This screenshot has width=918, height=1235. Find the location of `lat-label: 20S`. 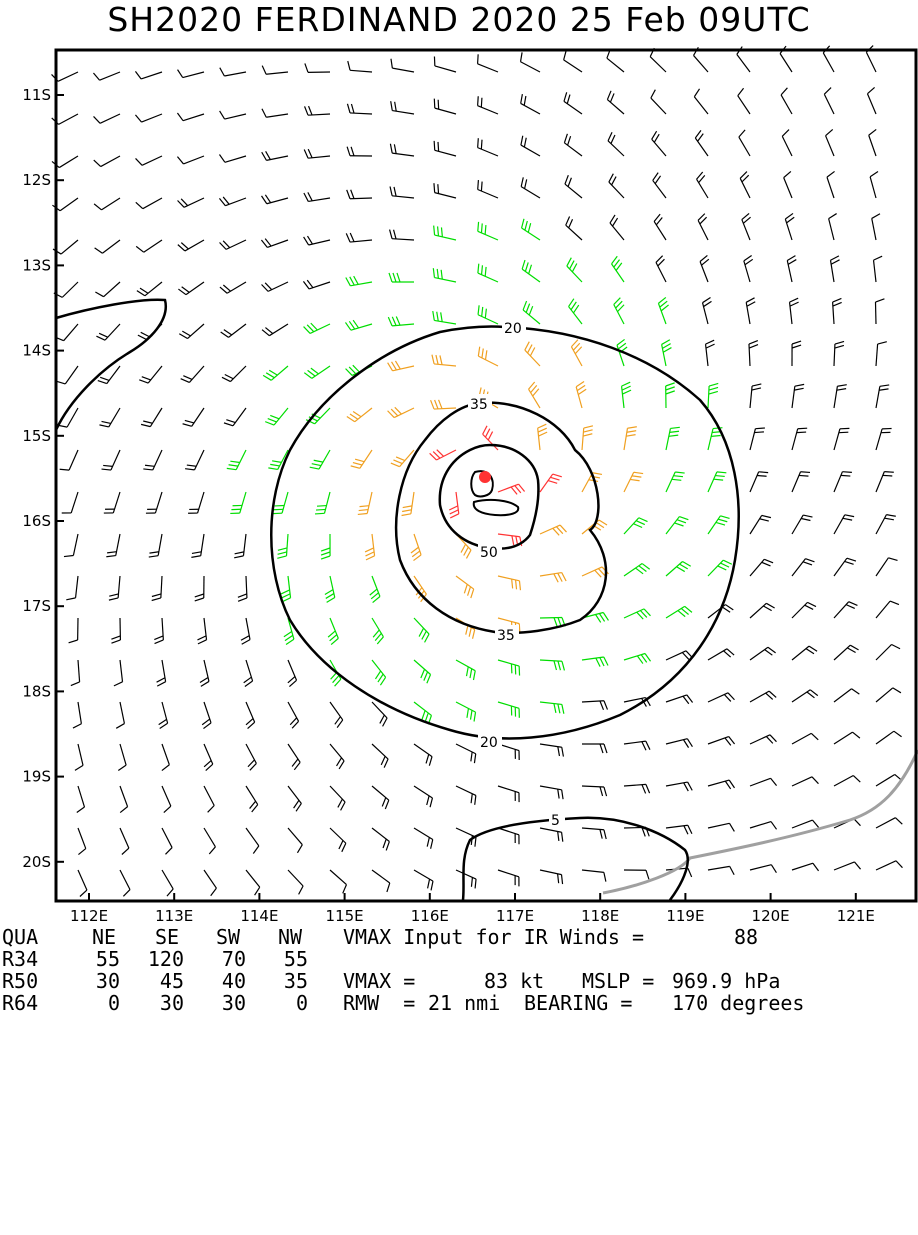

lat-label: 20S is located at coordinates (36, 862).